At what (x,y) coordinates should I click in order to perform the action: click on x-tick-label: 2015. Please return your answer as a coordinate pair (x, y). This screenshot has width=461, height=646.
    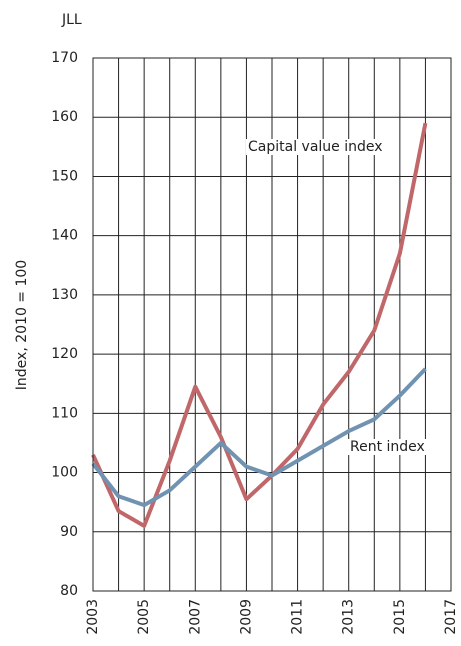
    Looking at the image, I should click on (400, 617).